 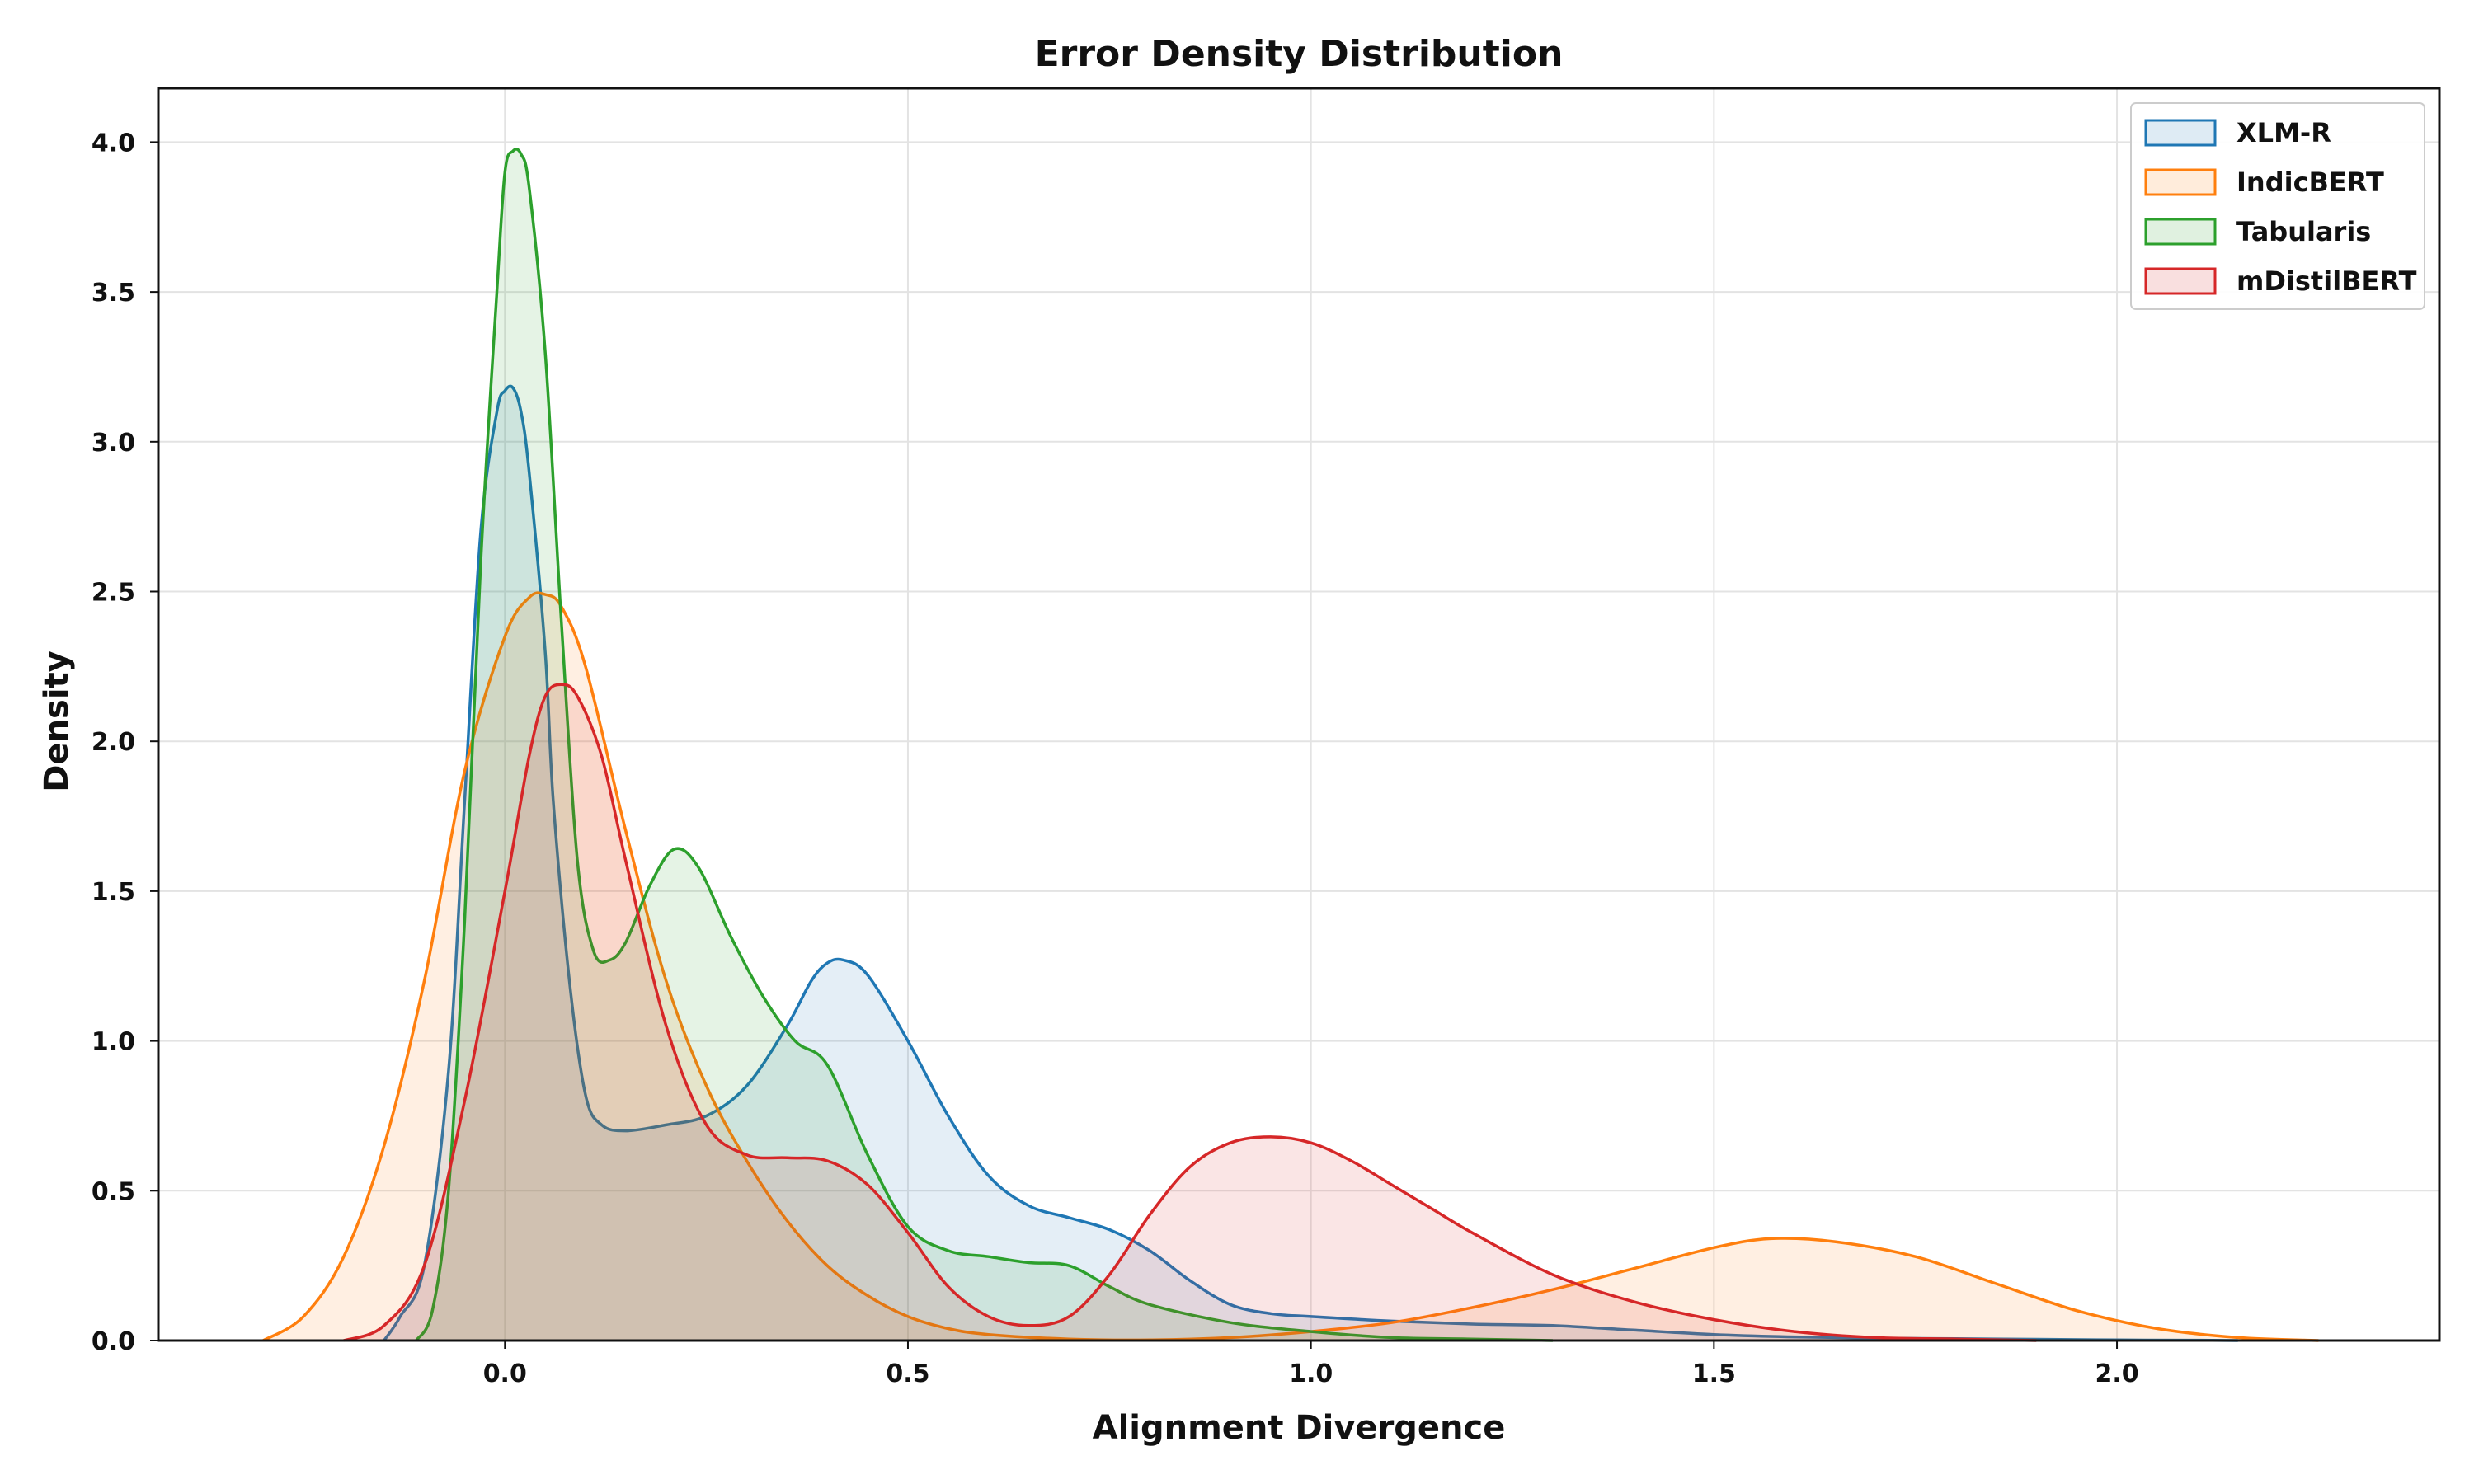 I want to click on x-tick-label: 1.0, so click(x=1311, y=1374).